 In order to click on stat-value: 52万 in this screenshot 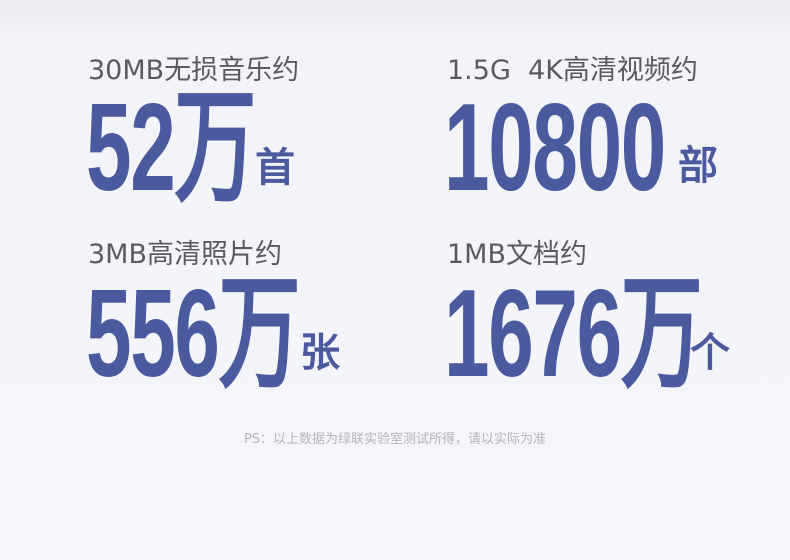, I will do `click(171, 148)`.